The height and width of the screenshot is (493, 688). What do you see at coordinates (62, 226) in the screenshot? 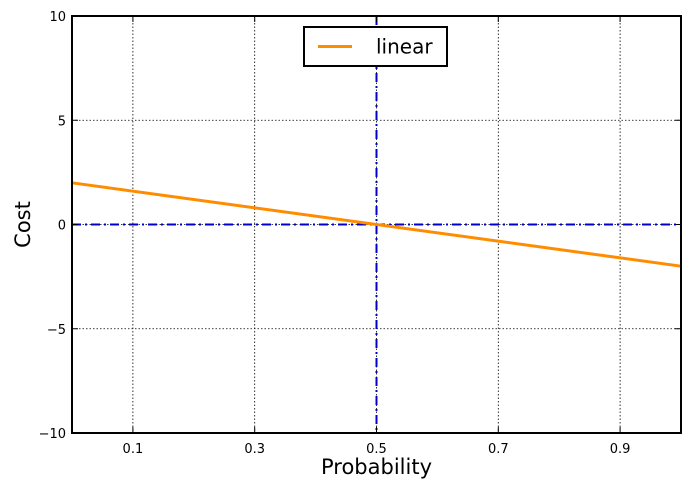
I see `y-tick-label: 0` at bounding box center [62, 226].